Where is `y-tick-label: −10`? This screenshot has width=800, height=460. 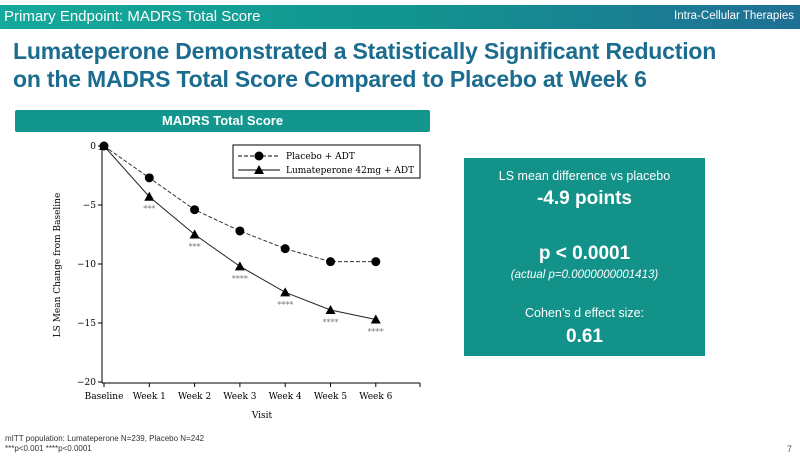
y-tick-label: −10 is located at coordinates (86, 265).